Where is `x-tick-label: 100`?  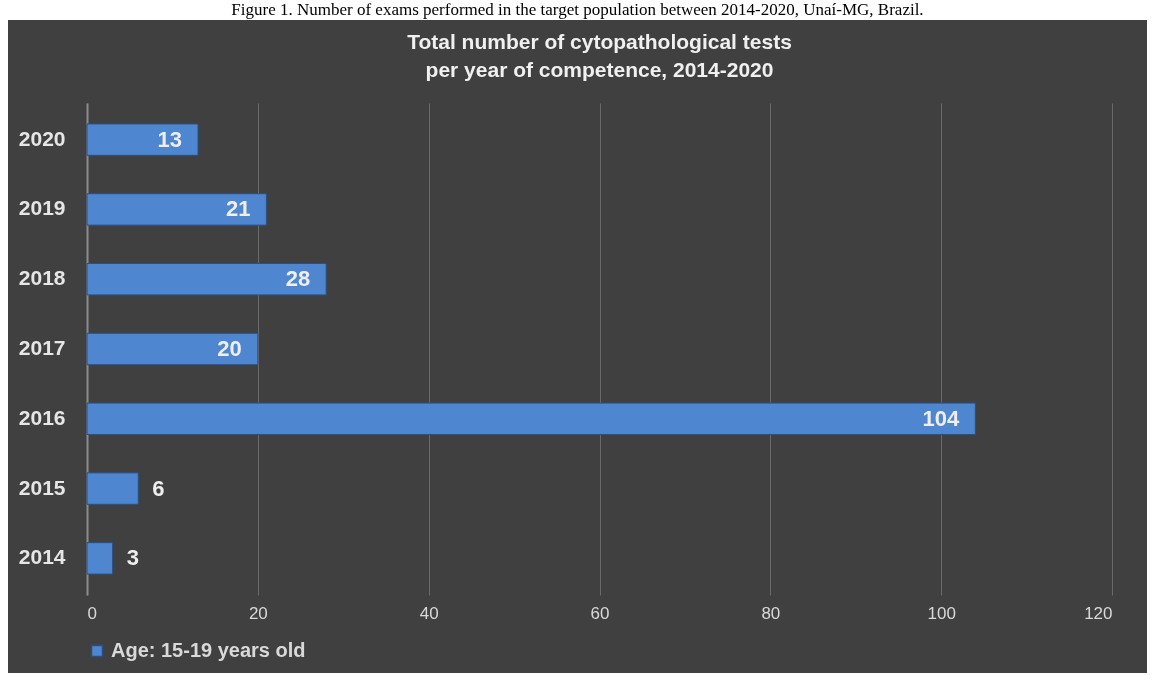
x-tick-label: 100 is located at coordinates (941, 613).